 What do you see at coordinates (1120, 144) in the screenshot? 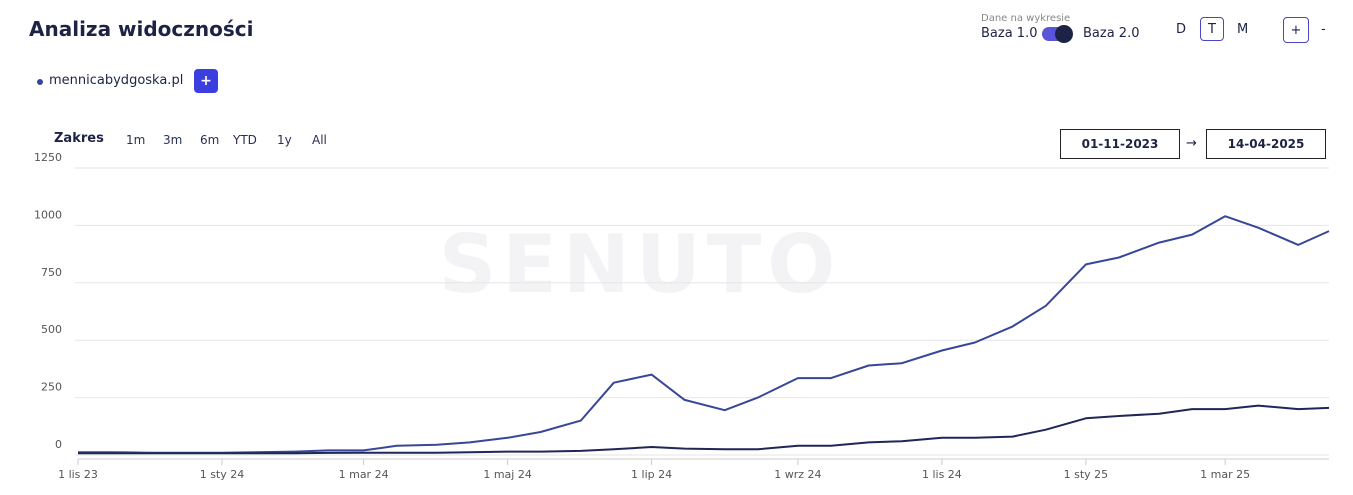
I see `date-from: 01-11-2023` at bounding box center [1120, 144].